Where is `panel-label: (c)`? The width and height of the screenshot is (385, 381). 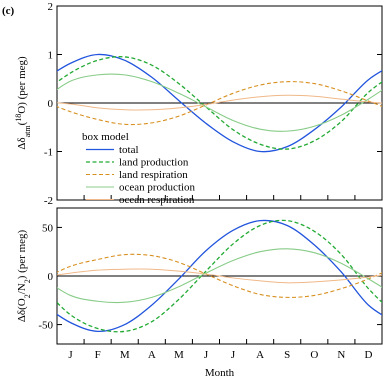 panel-label: (c) is located at coordinates (8, 11).